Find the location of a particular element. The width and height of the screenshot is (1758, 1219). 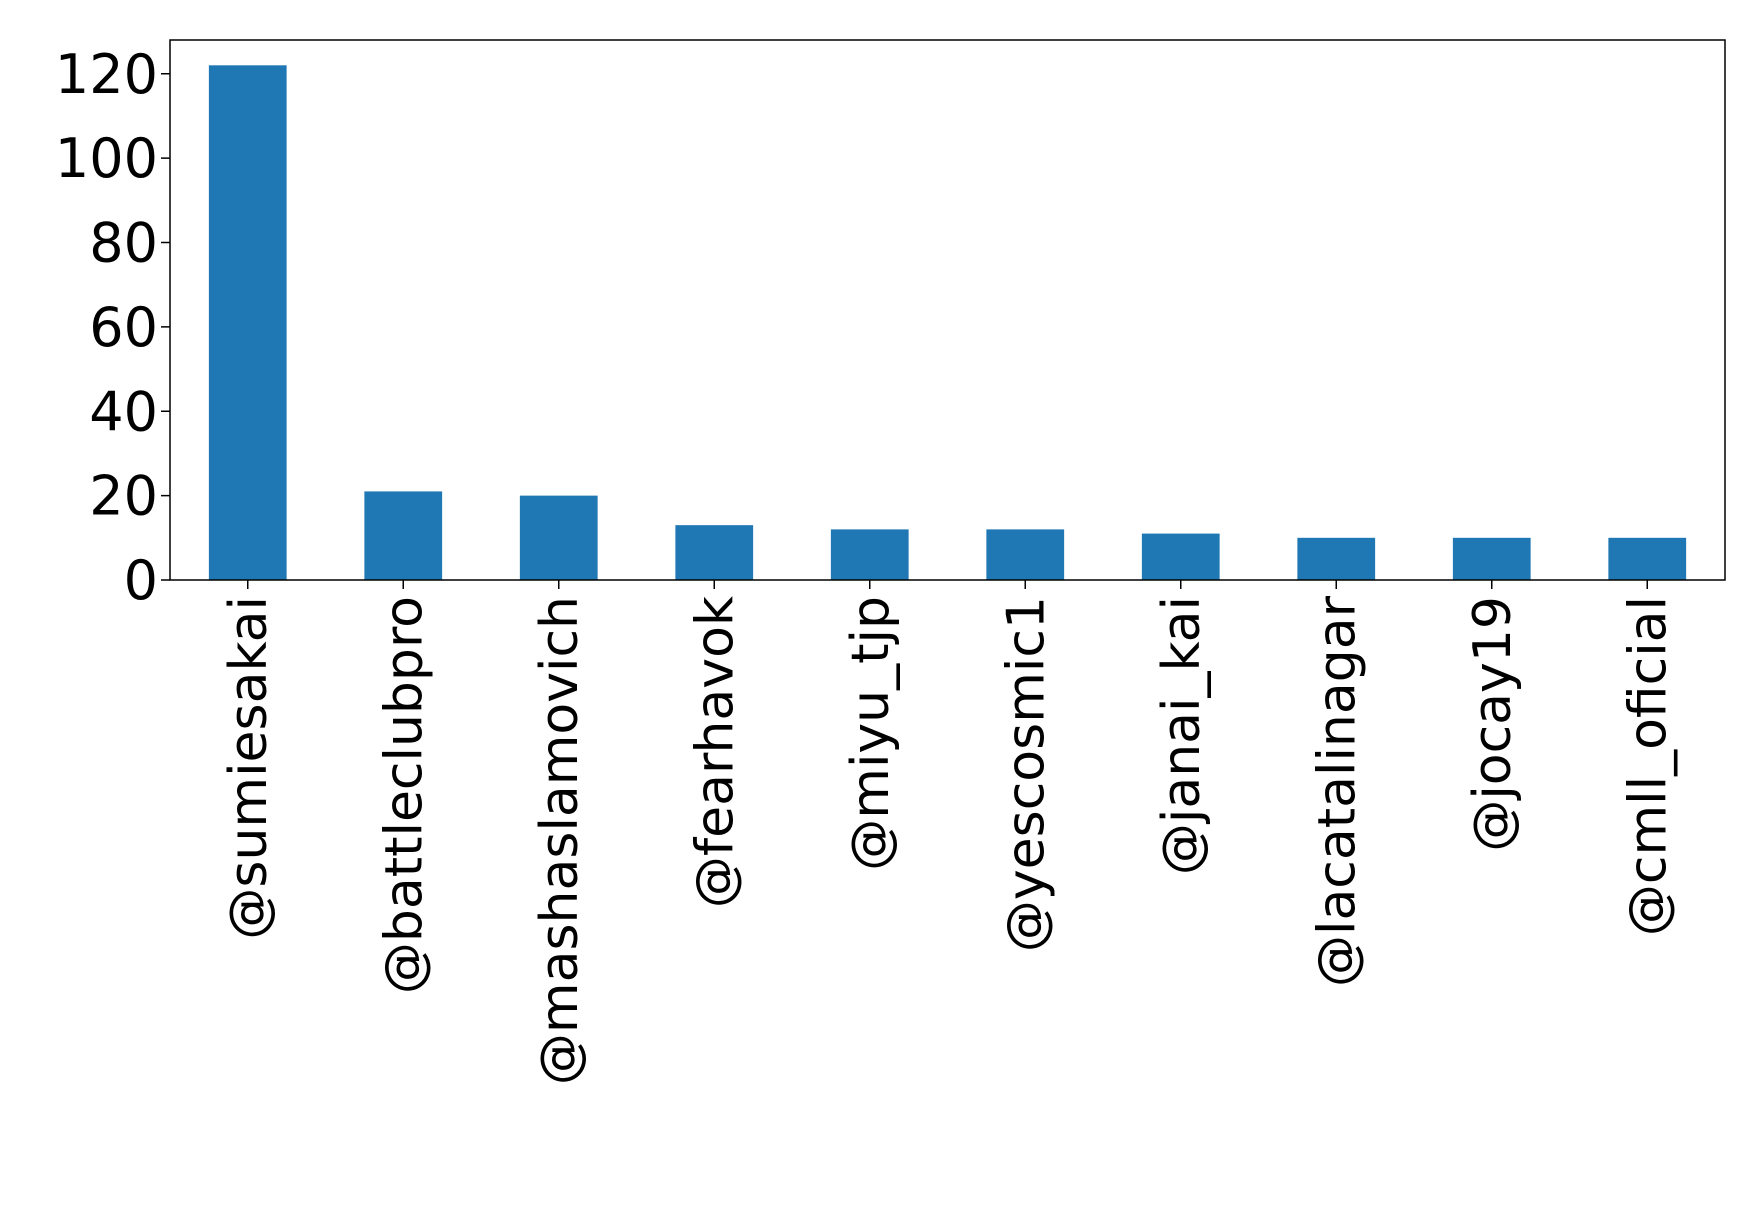

y-tick-label: 40 is located at coordinates (123, 411).